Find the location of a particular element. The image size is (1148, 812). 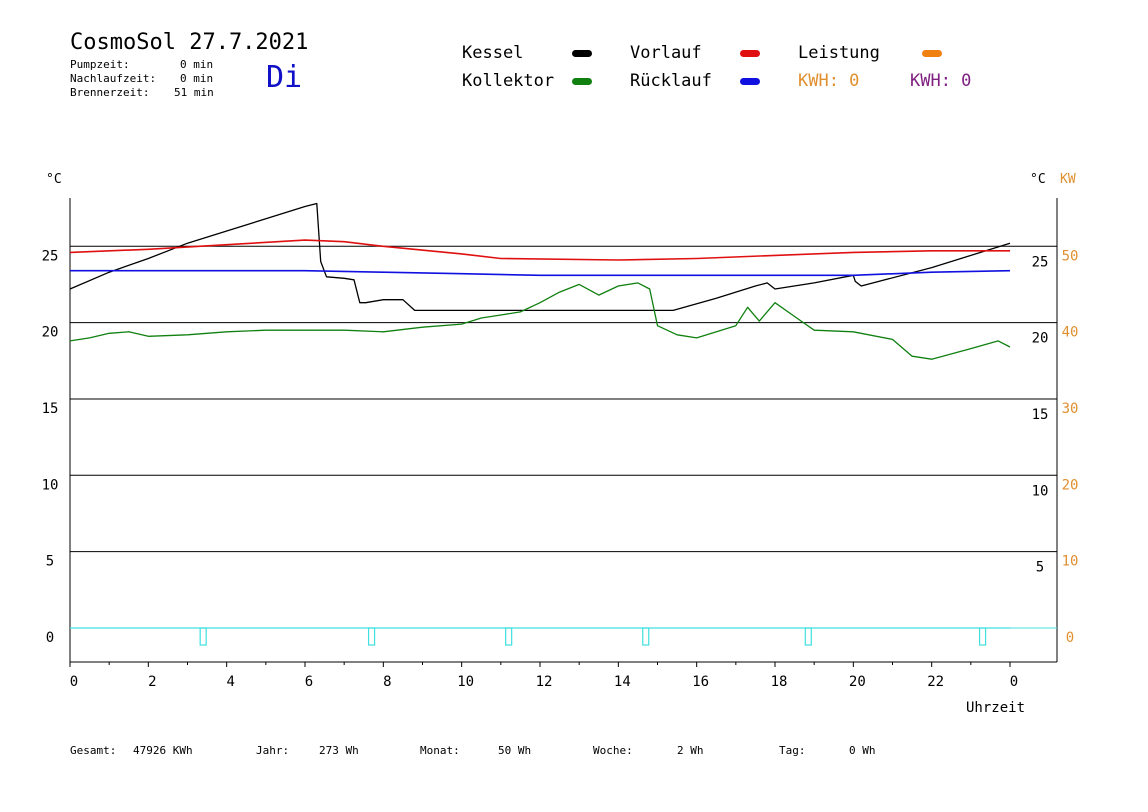

legend-label-ruecklauf: Rücklauf is located at coordinates (671, 81).